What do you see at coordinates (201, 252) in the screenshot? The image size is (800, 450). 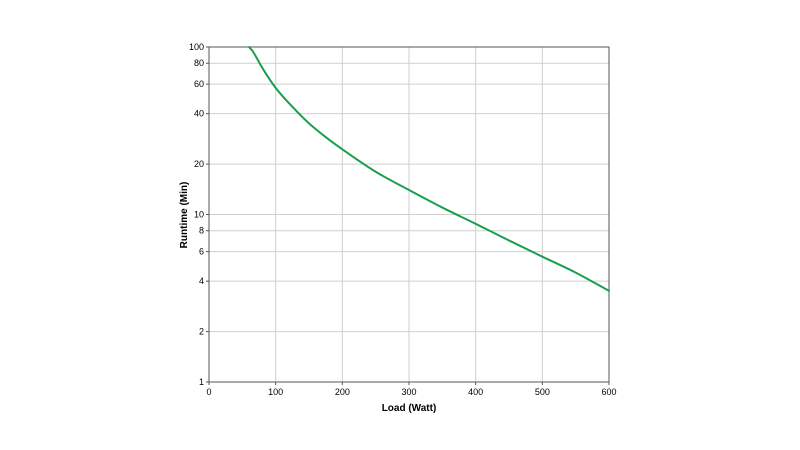 I see `y-tick-label: 6` at bounding box center [201, 252].